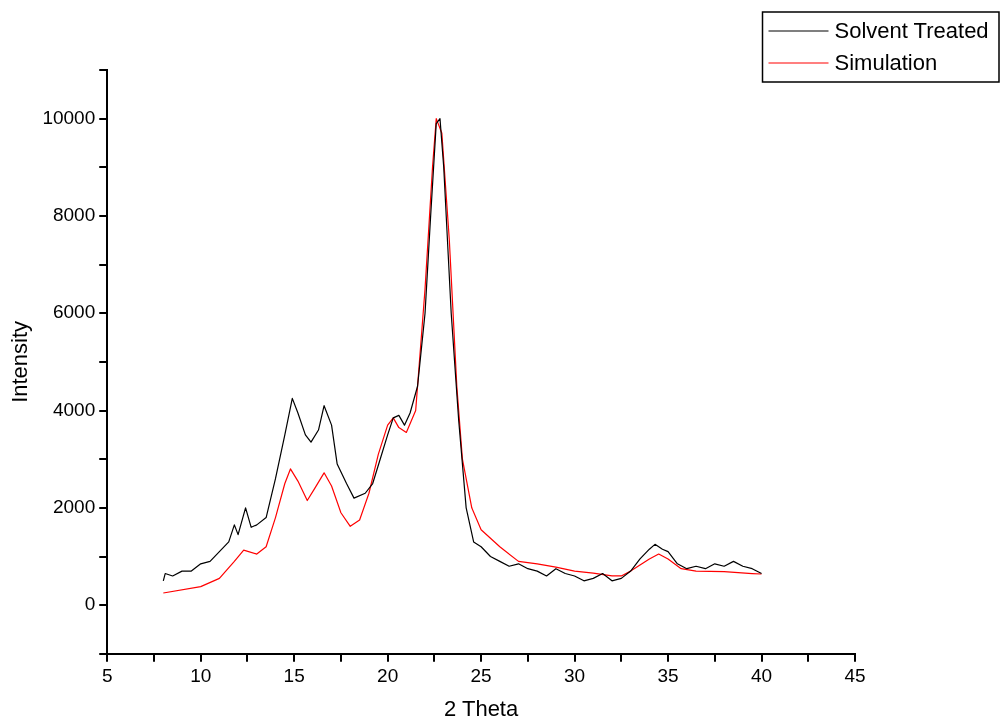  I want to click on y-tick-label: 6000, so click(74, 312).